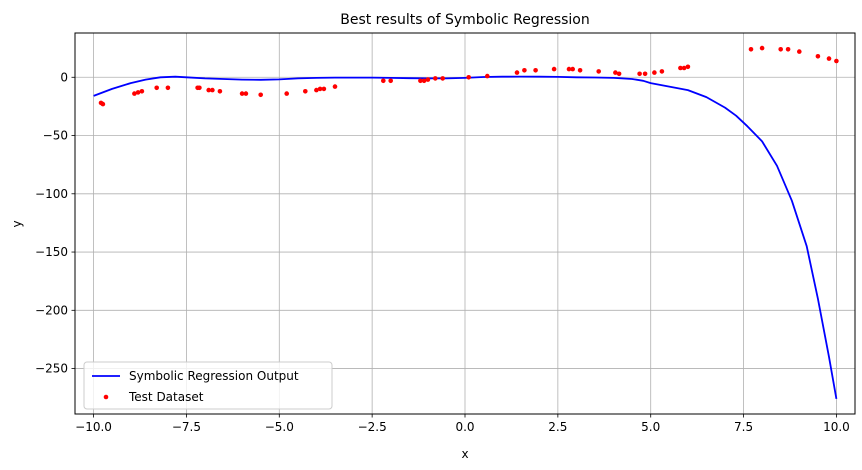 Image resolution: width=862 pixels, height=470 pixels. Describe the element at coordinates (166, 397) in the screenshot. I see `legend-label-test-dataset: Test Dataset` at that location.